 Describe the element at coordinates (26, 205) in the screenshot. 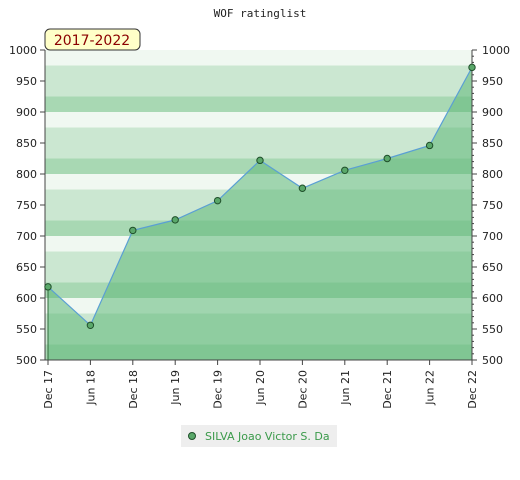

I see `y-tick-label-left: 750` at that location.